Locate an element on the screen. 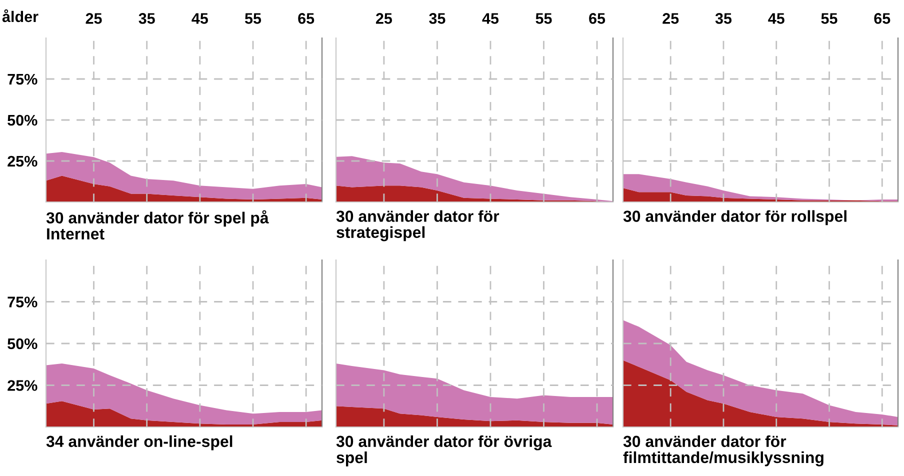 Image resolution: width=904 pixels, height=476 pixels. text: ålder is located at coordinates (20, 15).